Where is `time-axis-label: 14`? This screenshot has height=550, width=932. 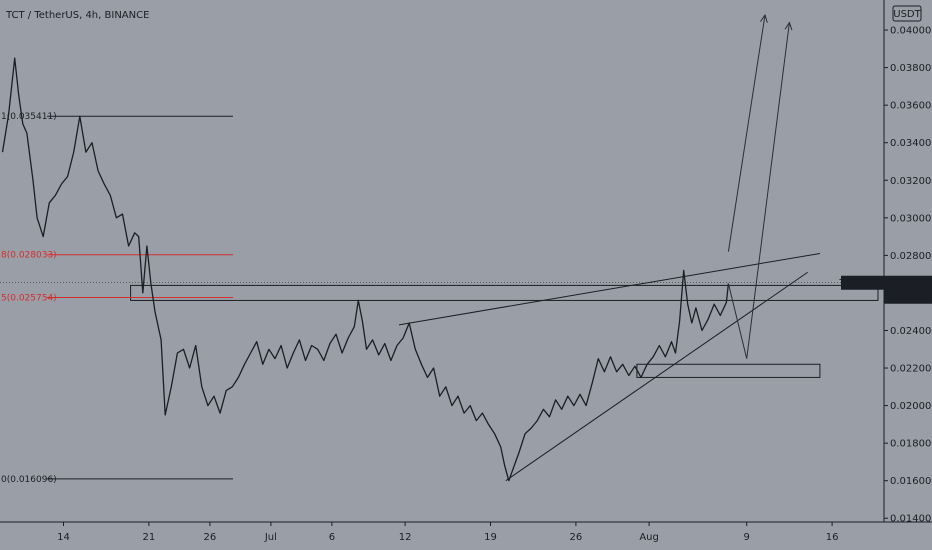
time-axis-label: 14 is located at coordinates (63, 537).